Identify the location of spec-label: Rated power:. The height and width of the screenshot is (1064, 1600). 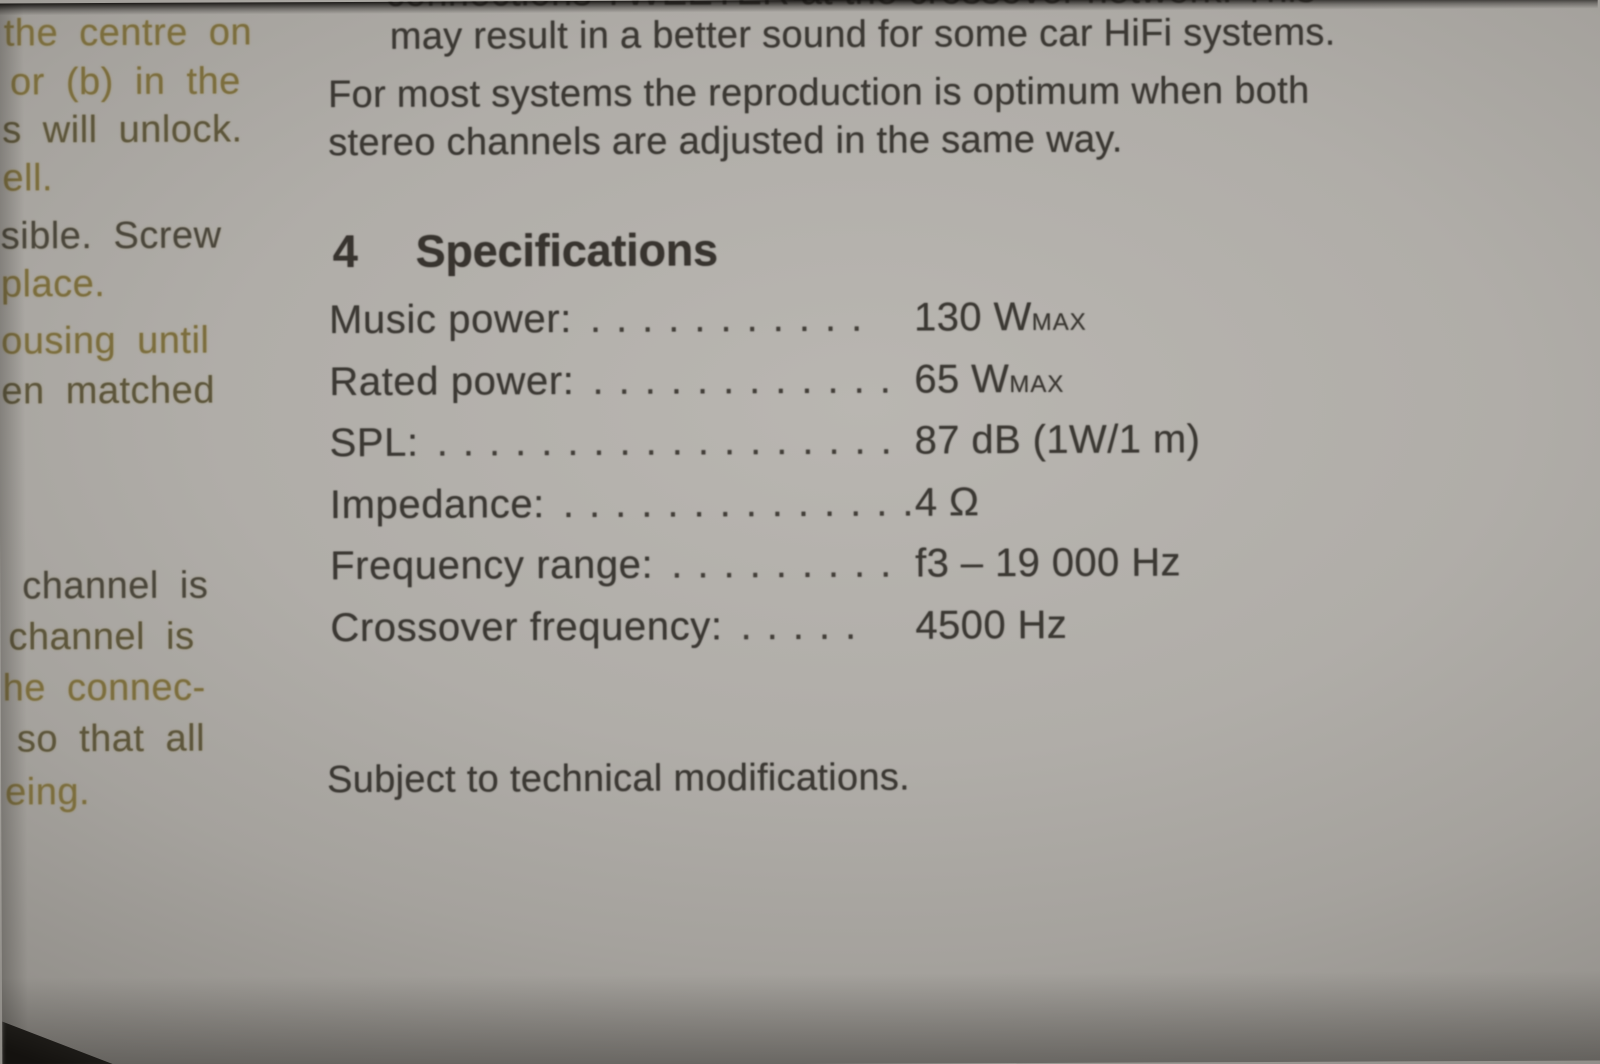
(452, 381).